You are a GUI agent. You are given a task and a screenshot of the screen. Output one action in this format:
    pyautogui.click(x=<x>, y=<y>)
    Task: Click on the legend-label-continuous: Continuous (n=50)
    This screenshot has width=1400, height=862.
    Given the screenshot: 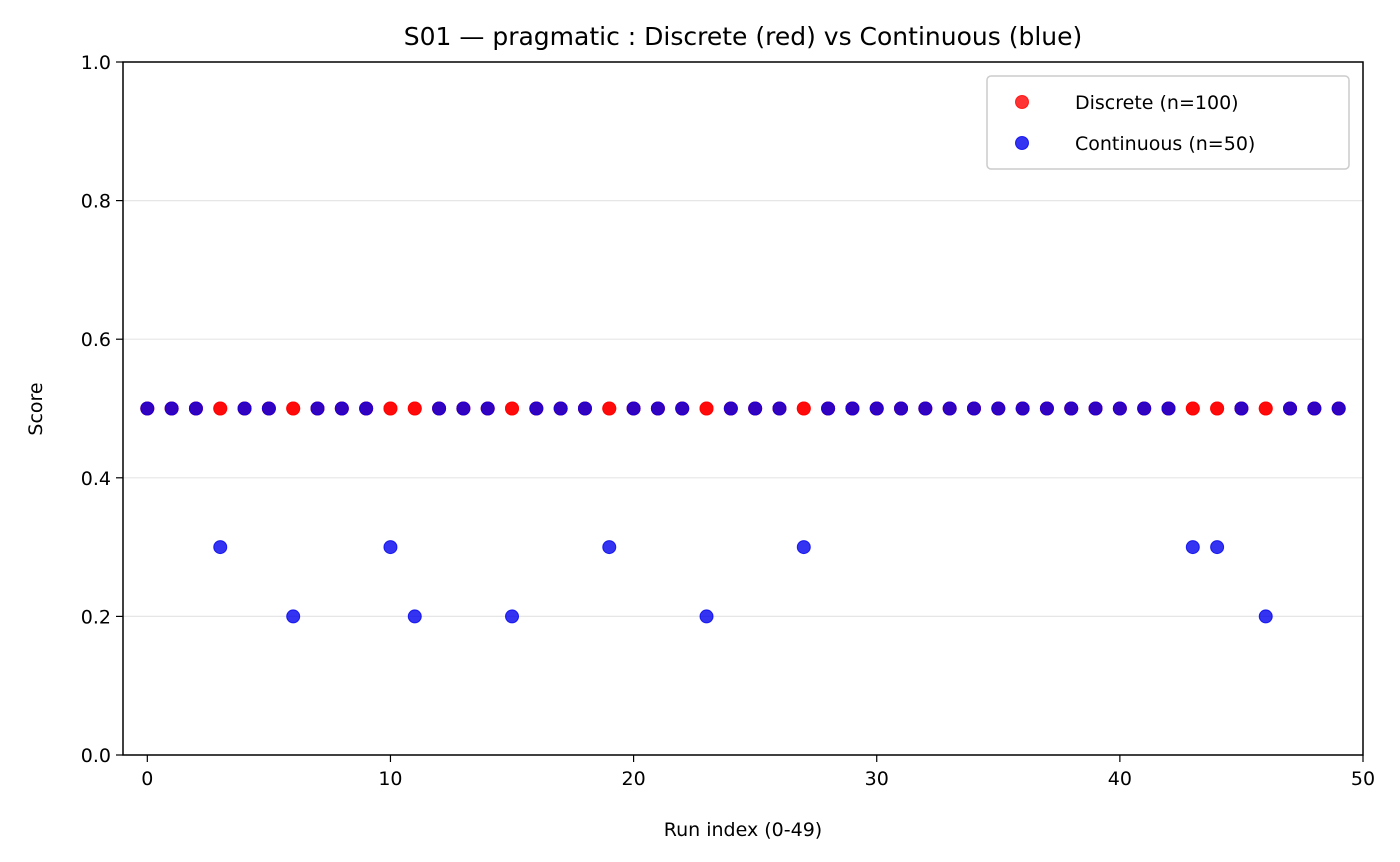 What is the action you would take?
    pyautogui.click(x=1165, y=144)
    